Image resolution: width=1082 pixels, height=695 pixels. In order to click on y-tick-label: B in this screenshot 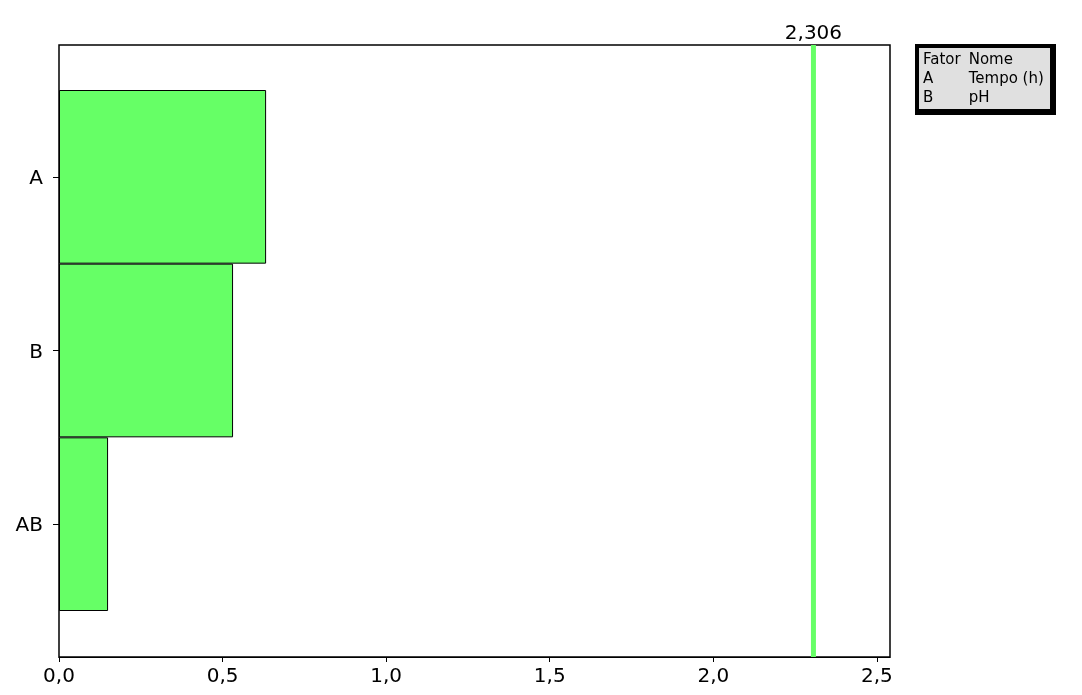, I will do `click(36, 350)`.